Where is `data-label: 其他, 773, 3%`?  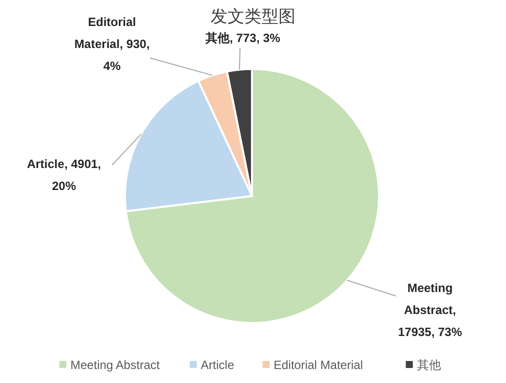
data-label: 其他, 773, 3% is located at coordinates (242, 38).